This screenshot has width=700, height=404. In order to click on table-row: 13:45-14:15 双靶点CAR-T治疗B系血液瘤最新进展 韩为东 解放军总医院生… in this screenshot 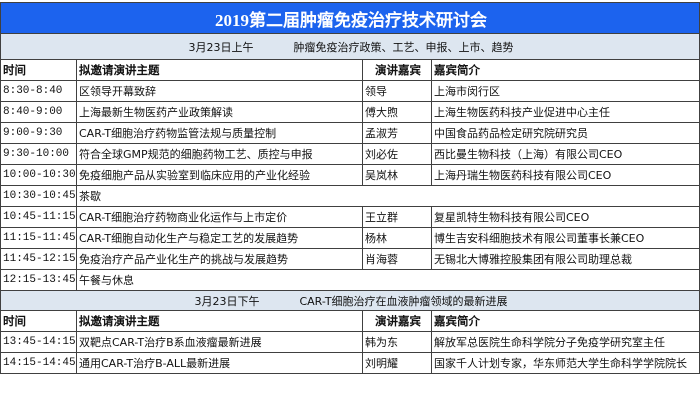, I will do `click(350, 342)`.